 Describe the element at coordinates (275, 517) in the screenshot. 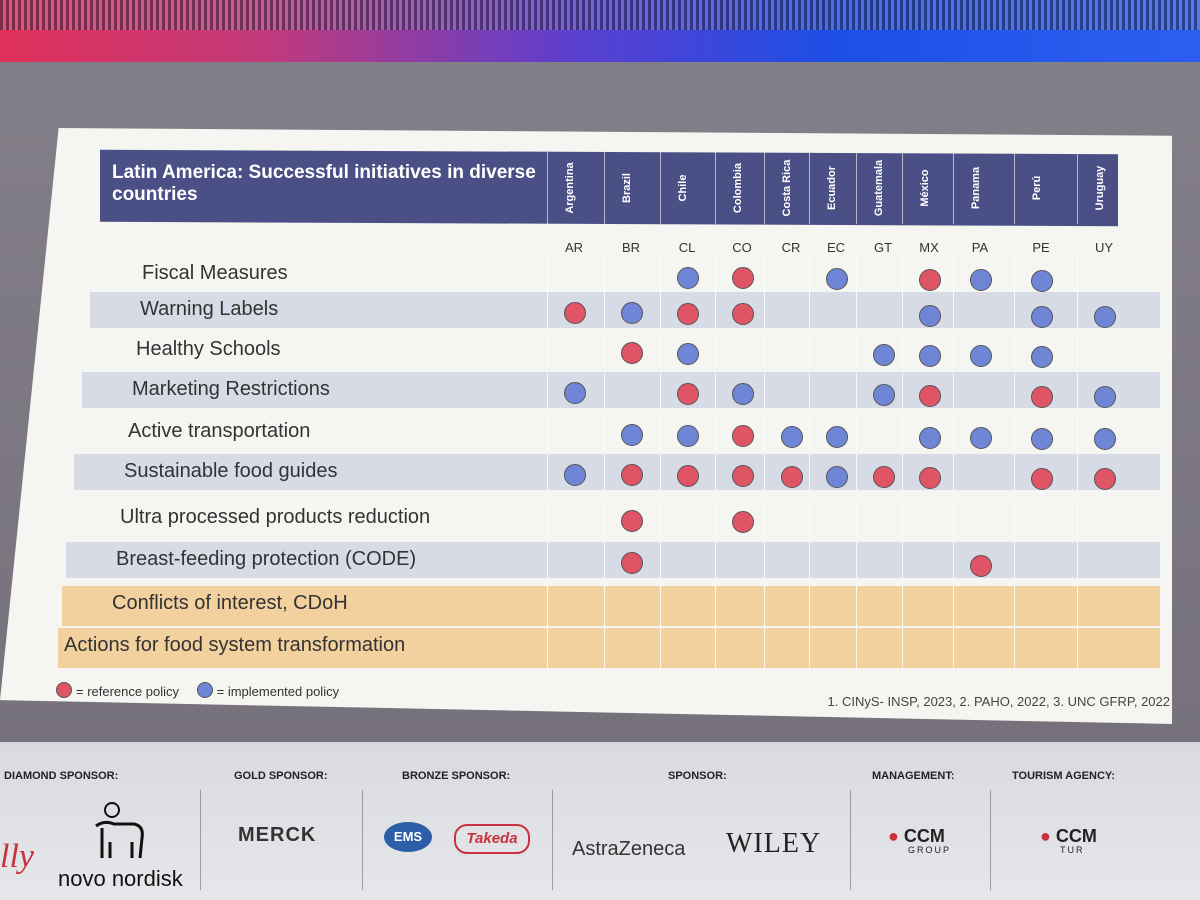

I see `policy-row-label: Ultra processed products reduction` at that location.